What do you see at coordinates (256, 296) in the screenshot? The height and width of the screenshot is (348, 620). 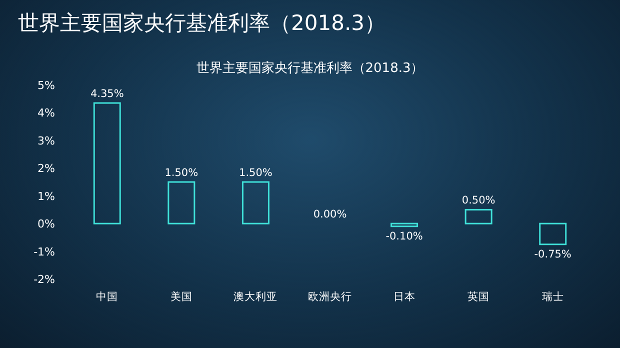 I see `x-tick-label: 澳大利亚` at bounding box center [256, 296].